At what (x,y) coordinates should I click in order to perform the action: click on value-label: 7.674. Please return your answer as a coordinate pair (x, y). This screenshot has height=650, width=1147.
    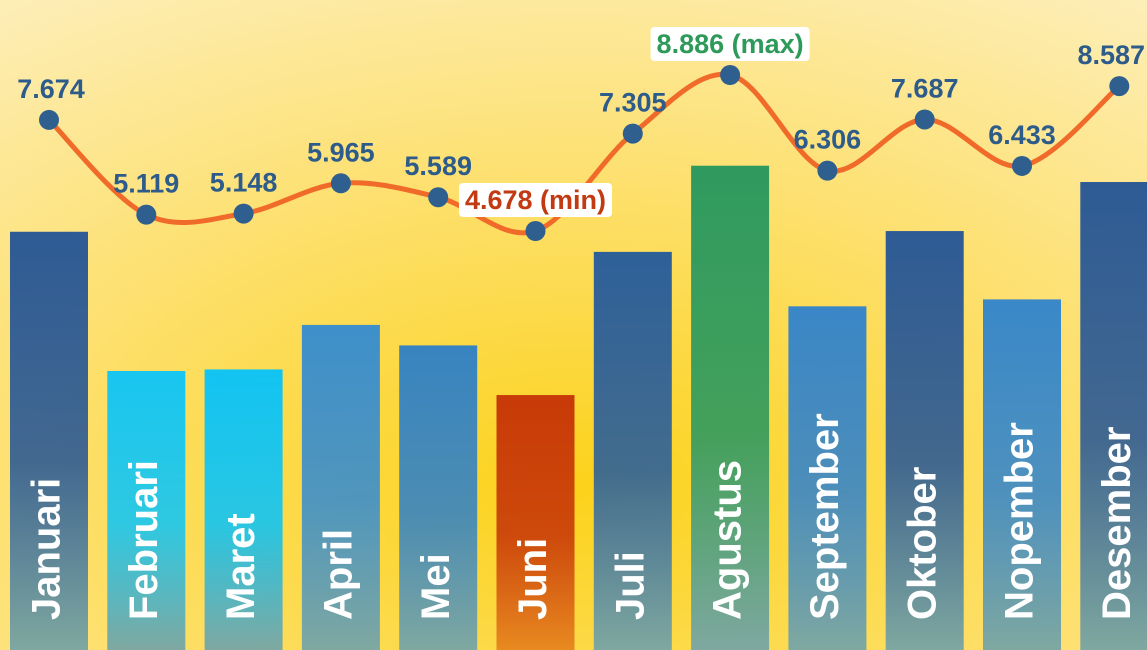
    Looking at the image, I should click on (51, 89).